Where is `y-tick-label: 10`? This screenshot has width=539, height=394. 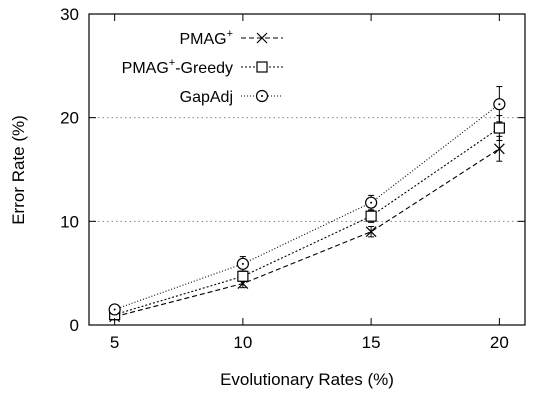 y-tick-label: 10 is located at coordinates (69, 221).